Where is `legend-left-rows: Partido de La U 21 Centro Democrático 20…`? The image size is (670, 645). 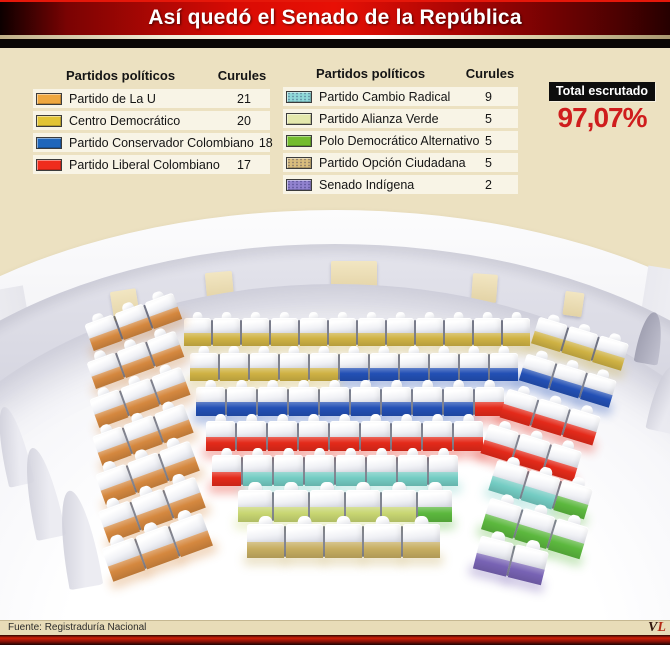 legend-left-rows: Partido de La U 21 Centro Democrático 20… is located at coordinates (153, 131).